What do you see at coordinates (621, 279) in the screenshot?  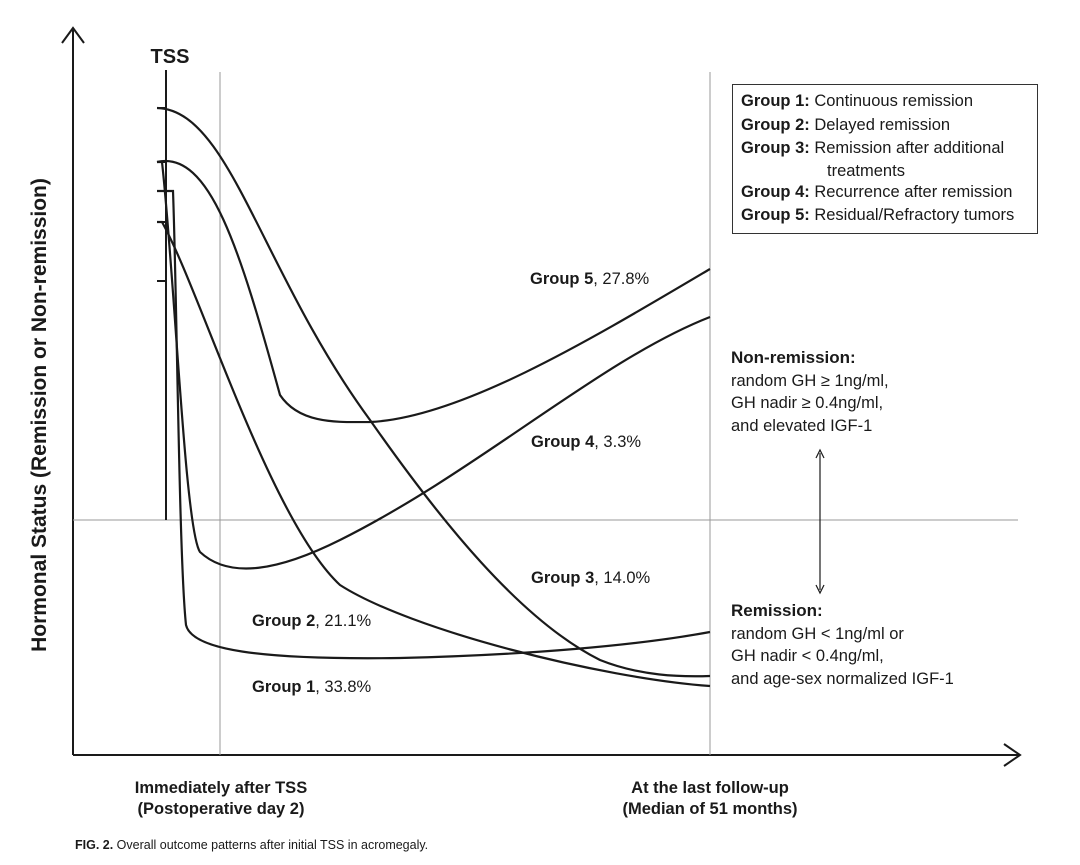 I see `group-5-pct: , 27.8%` at bounding box center [621, 279].